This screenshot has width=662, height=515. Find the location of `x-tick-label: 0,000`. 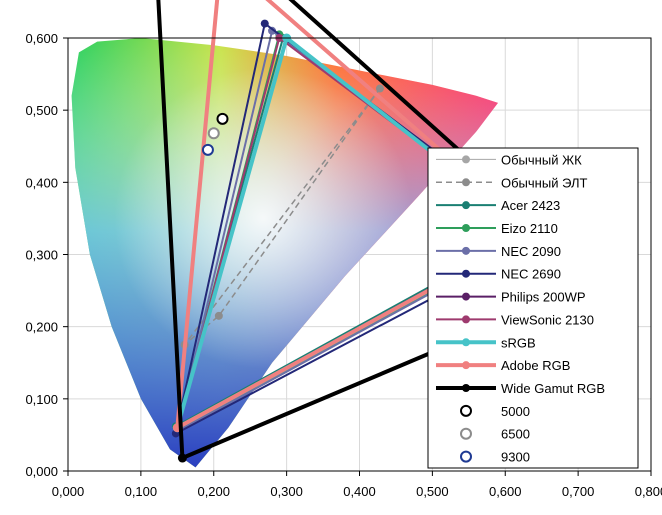

x-tick-label: 0,000 is located at coordinates (68, 491).